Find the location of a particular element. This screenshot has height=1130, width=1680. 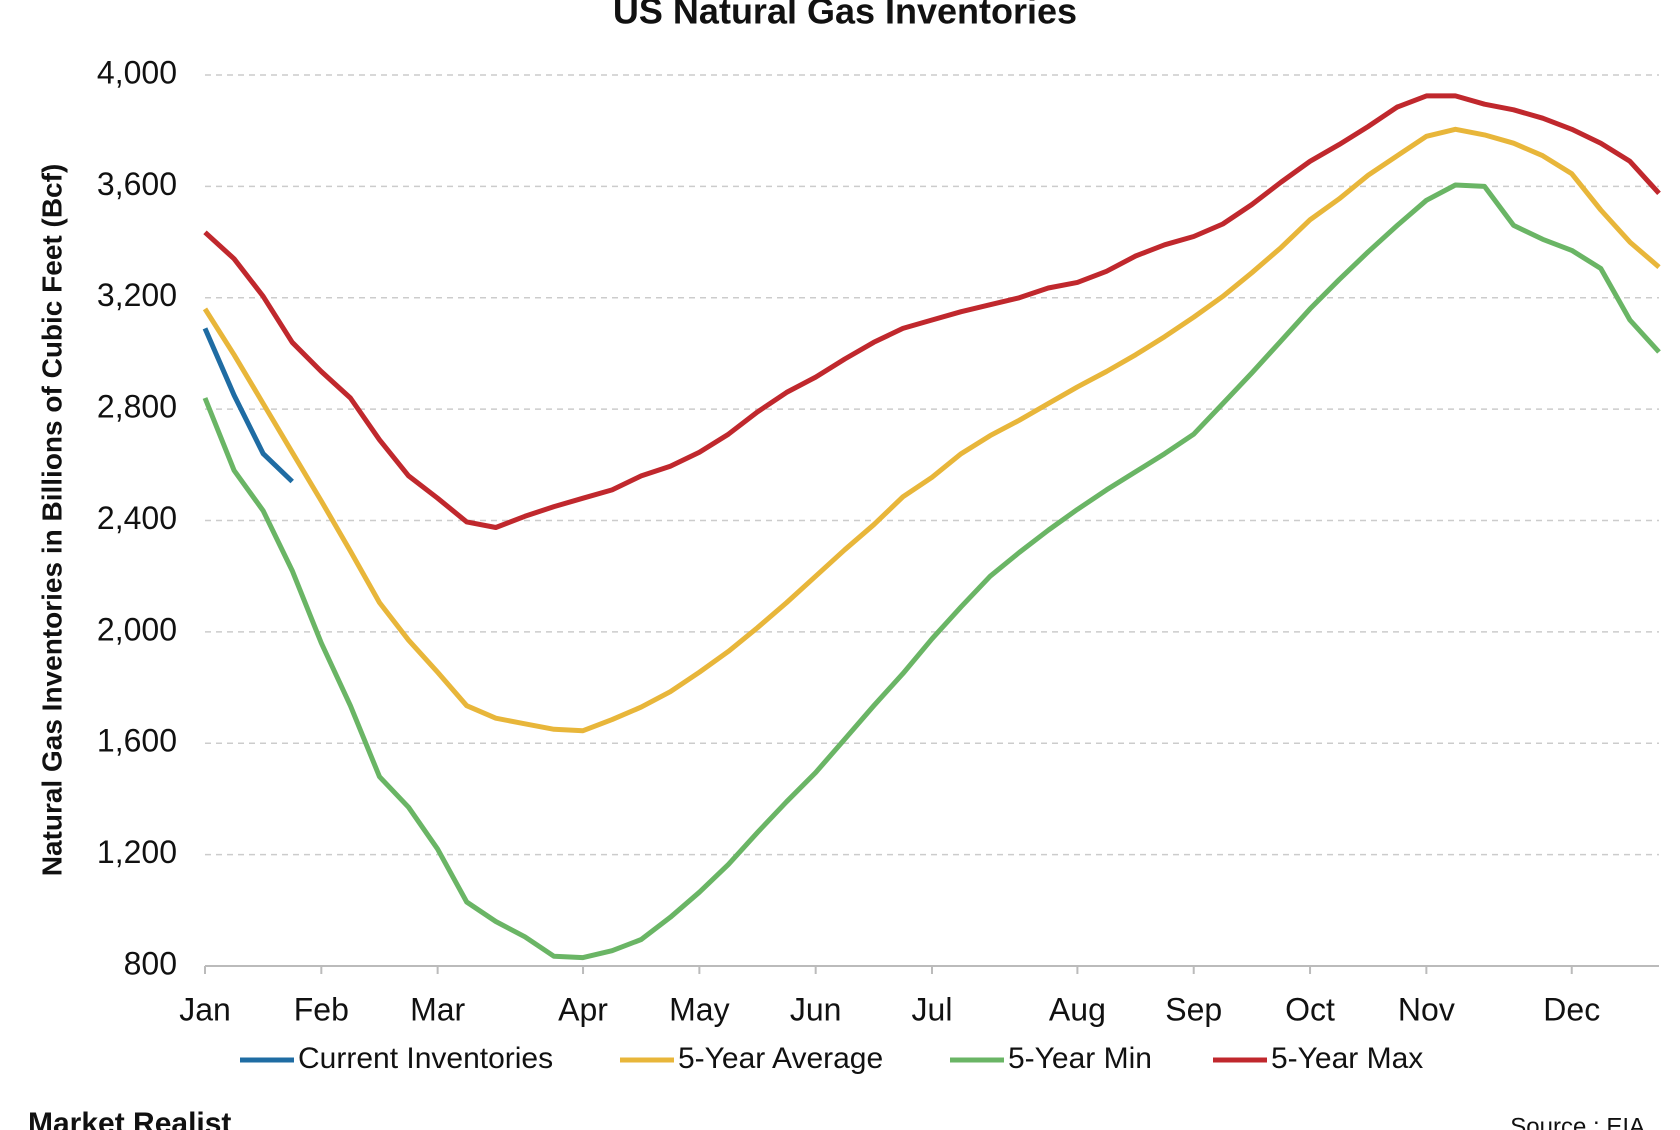

legend-label: 5-Year Min is located at coordinates (1080, 1058).